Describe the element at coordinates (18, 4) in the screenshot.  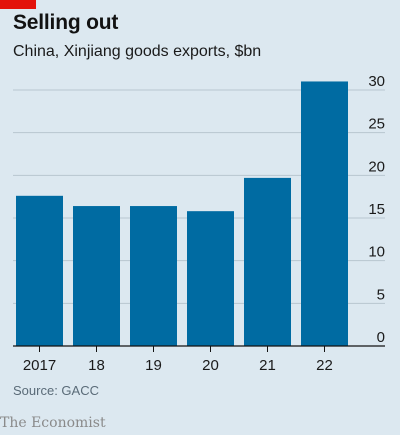
I see `brand-accent-bar` at that location.